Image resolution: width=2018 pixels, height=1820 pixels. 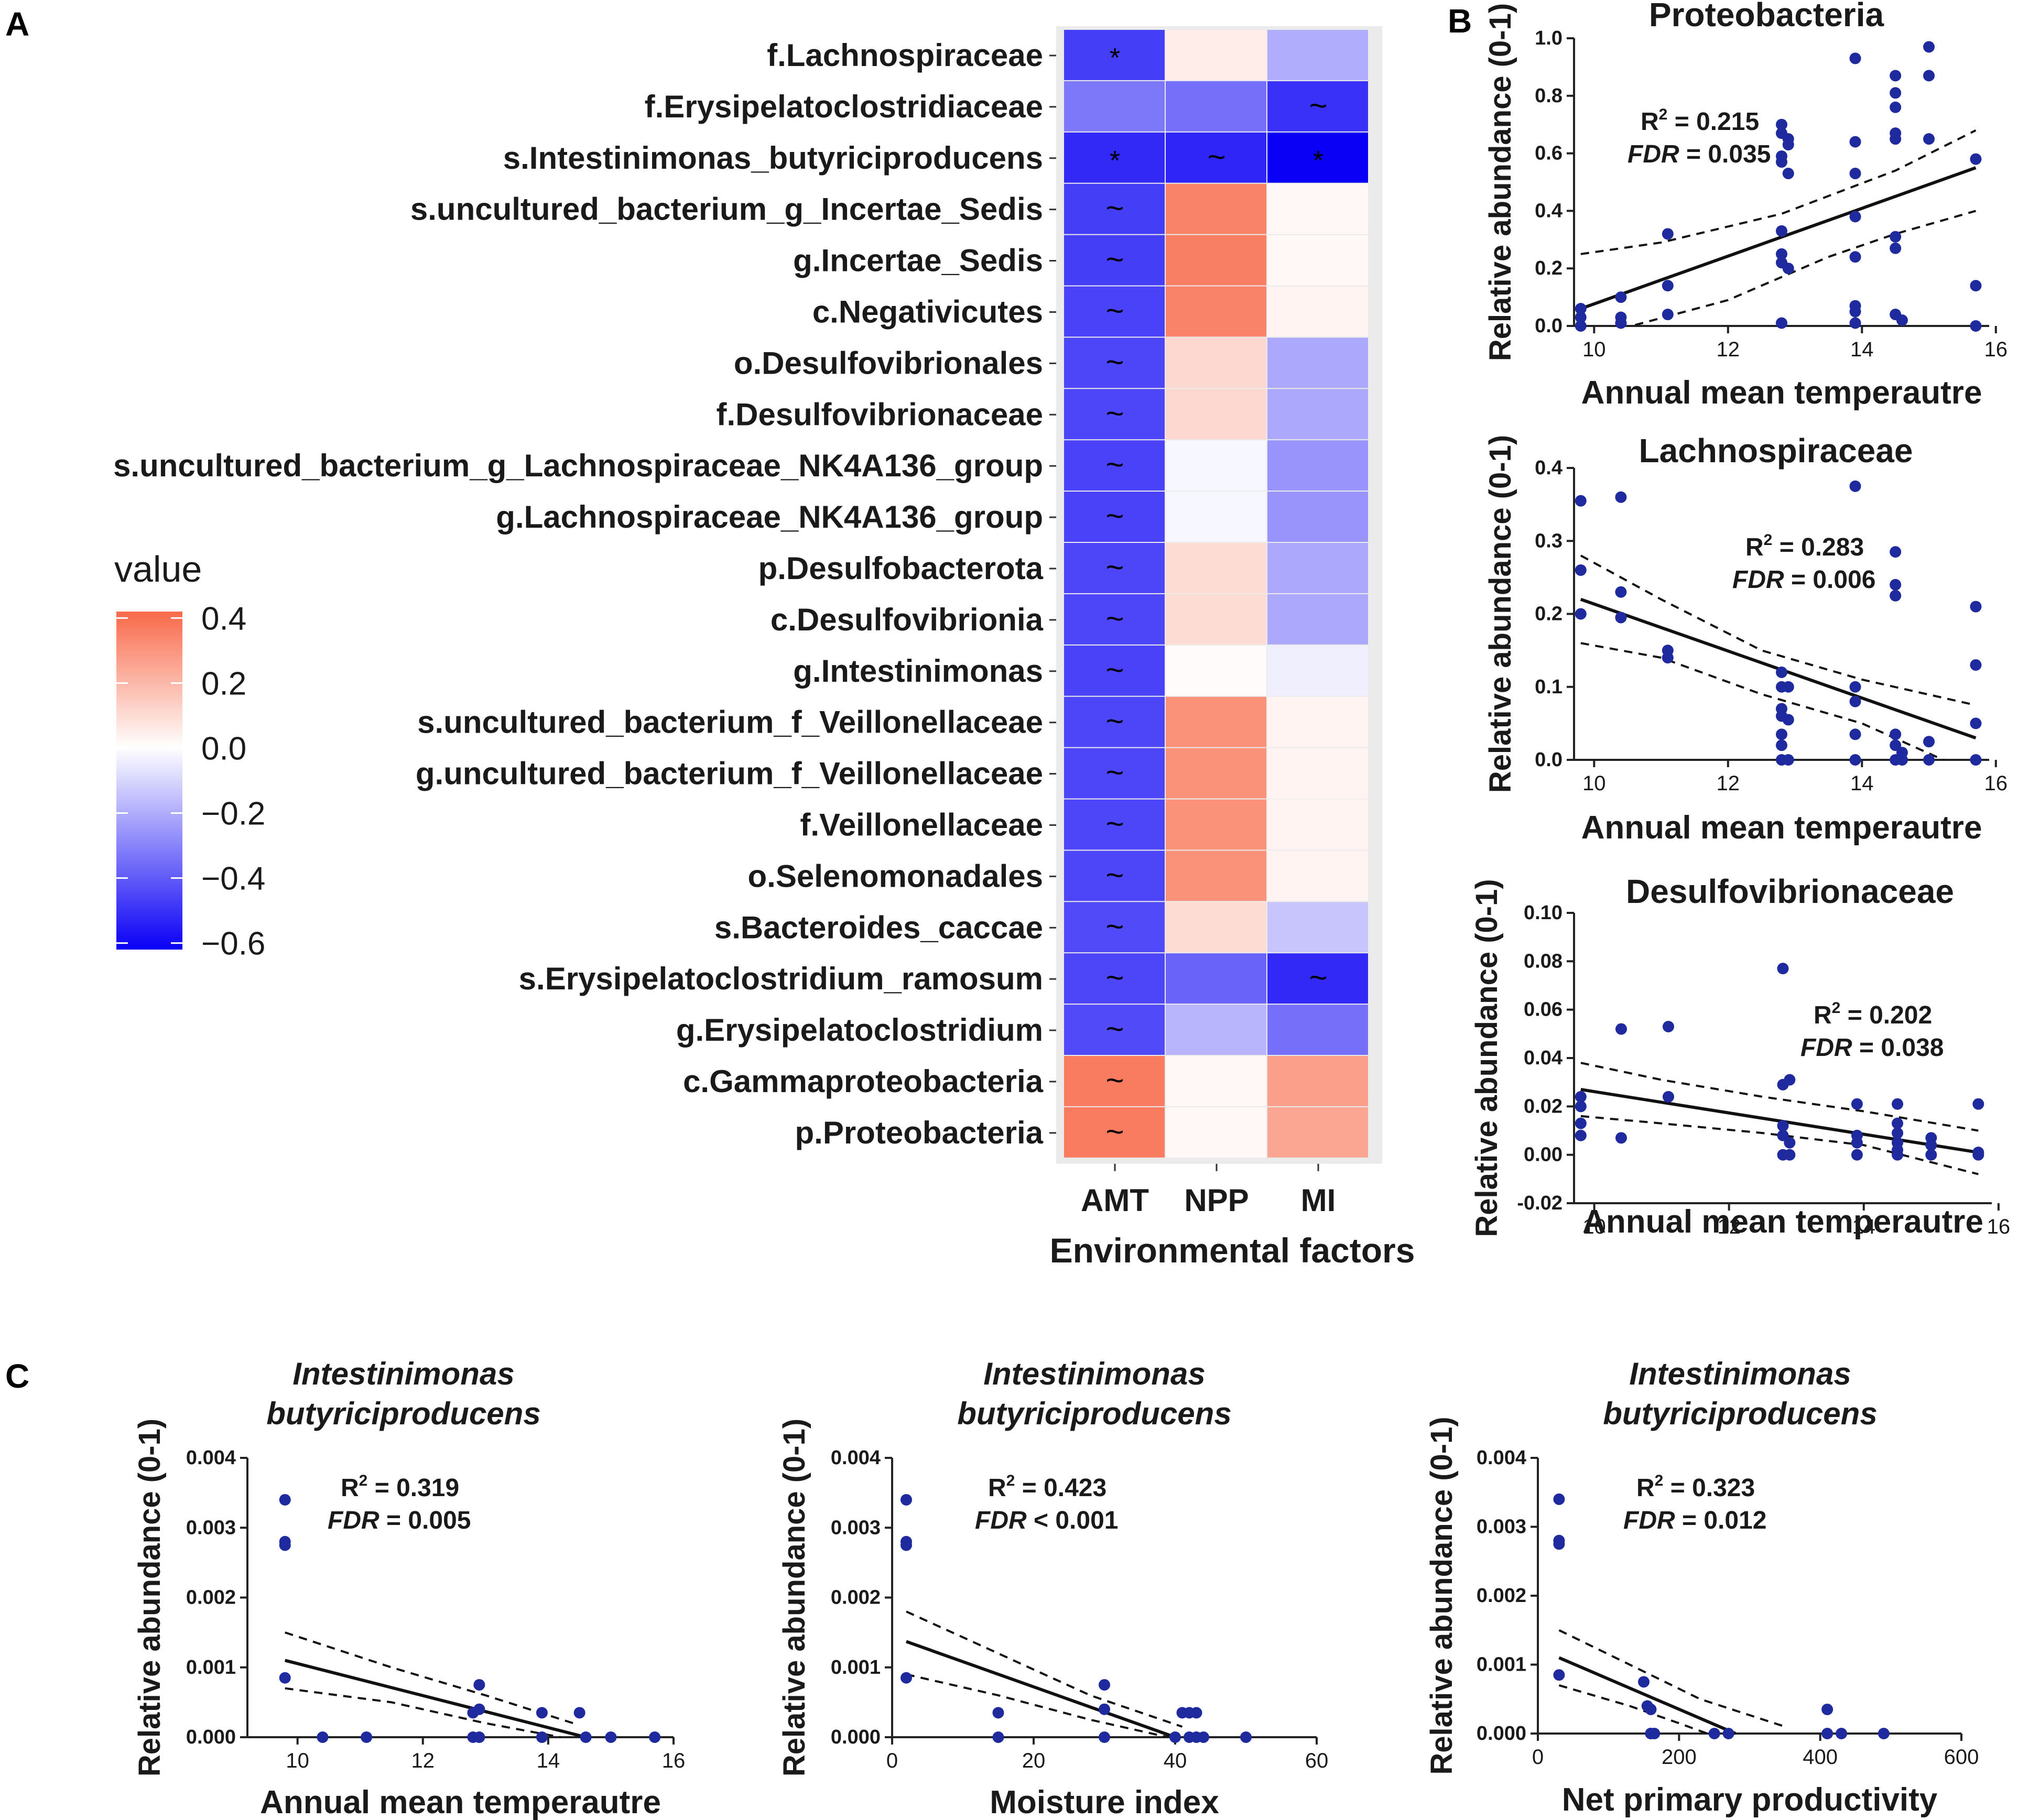 I want to click on y-tick-label: 0.0, so click(x=1549, y=760).